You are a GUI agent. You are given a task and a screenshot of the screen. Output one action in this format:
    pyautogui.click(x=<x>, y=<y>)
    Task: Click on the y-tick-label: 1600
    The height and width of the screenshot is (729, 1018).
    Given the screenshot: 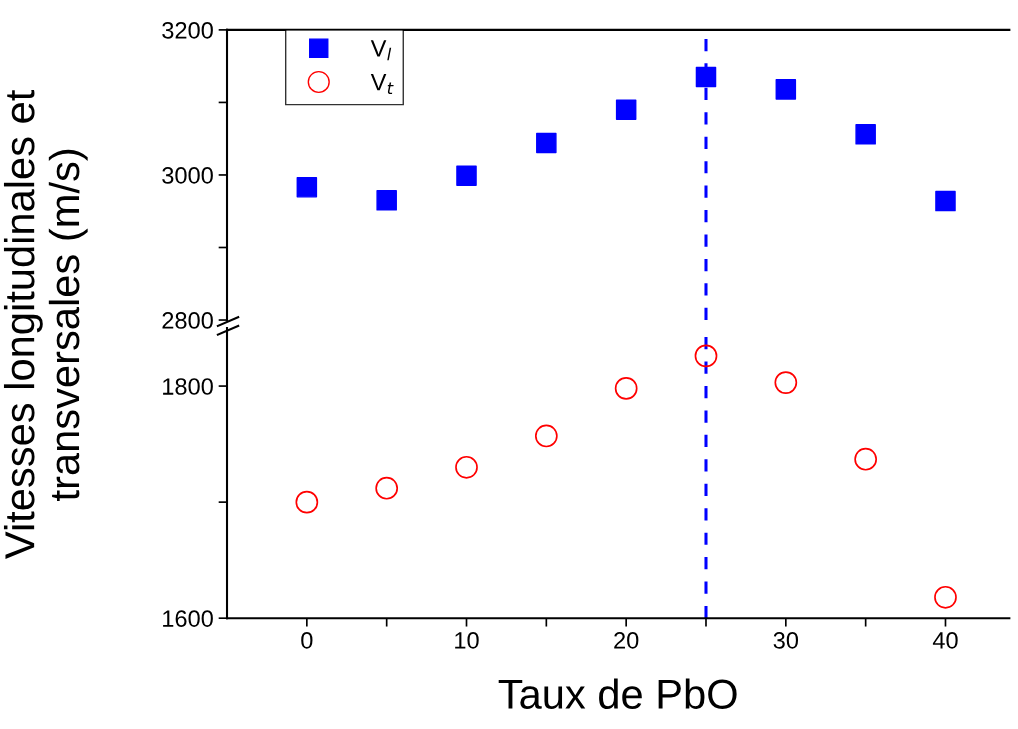 What is the action you would take?
    pyautogui.click(x=188, y=618)
    